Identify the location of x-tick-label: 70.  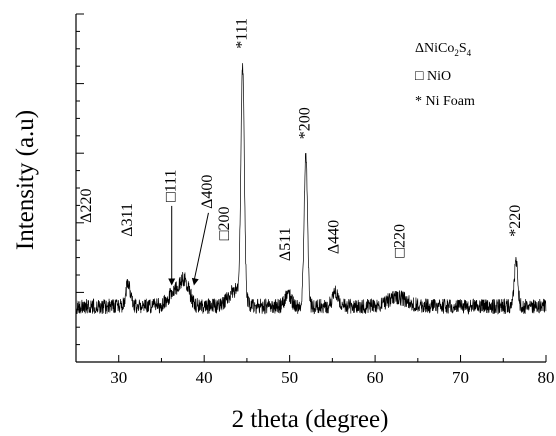
(460, 377).